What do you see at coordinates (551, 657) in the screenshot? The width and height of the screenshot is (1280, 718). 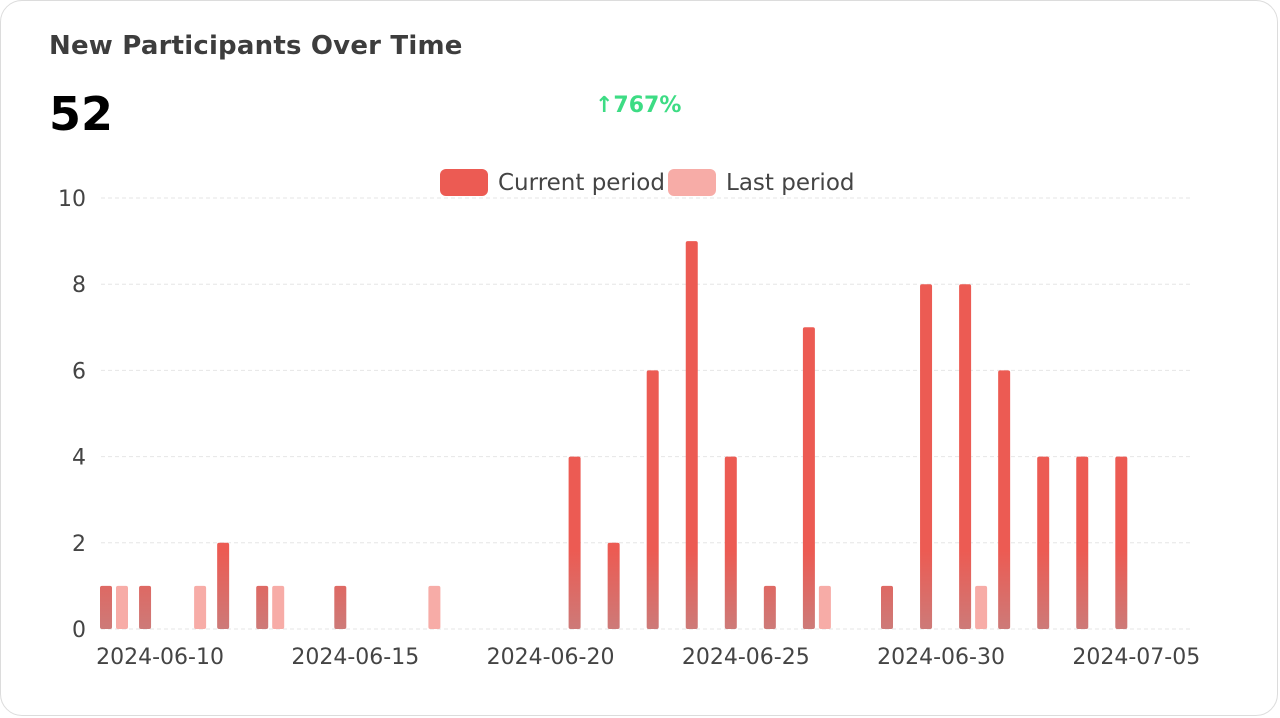 I see `x-tick-label: 2024-06-20` at bounding box center [551, 657].